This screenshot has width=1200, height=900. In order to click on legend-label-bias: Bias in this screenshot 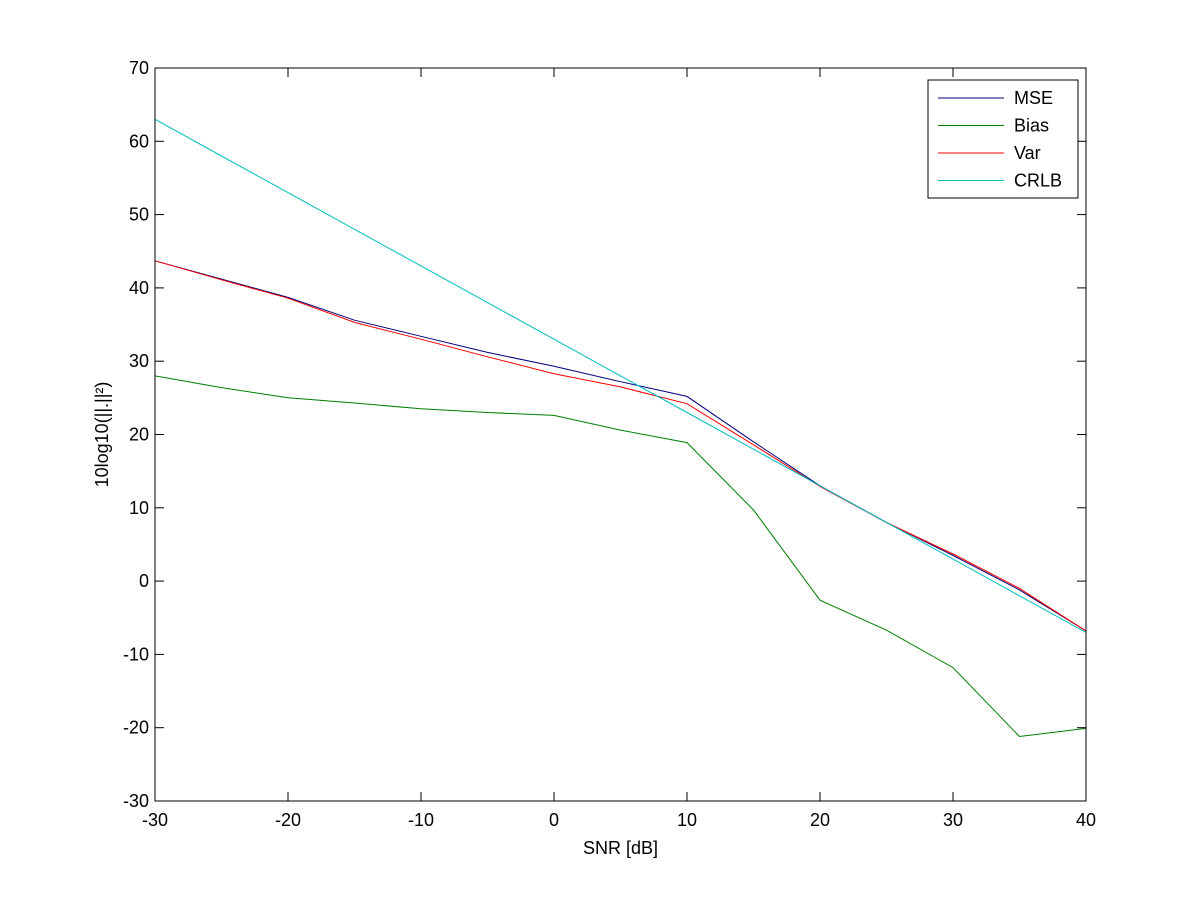, I will do `click(1031, 126)`.